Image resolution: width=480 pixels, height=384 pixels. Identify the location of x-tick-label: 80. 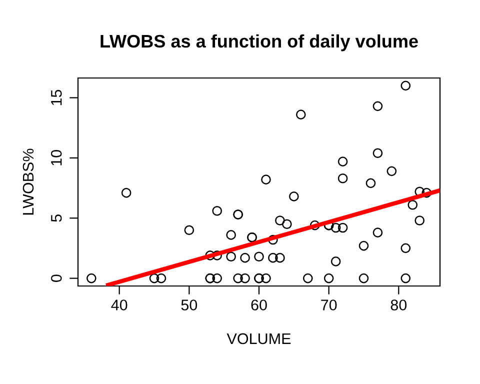
(398, 305).